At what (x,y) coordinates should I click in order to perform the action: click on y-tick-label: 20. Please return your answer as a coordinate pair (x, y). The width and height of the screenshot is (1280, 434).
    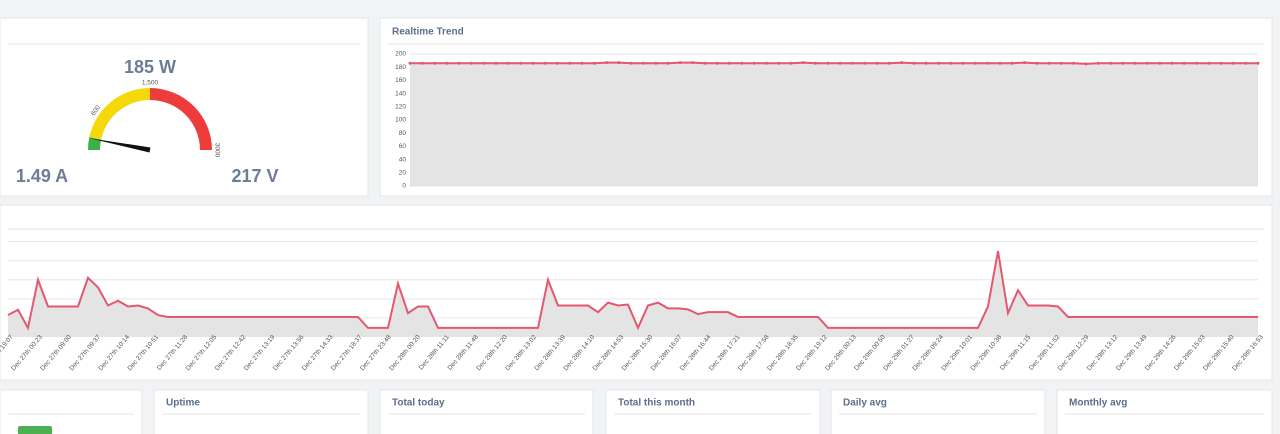
    Looking at the image, I should click on (403, 173).